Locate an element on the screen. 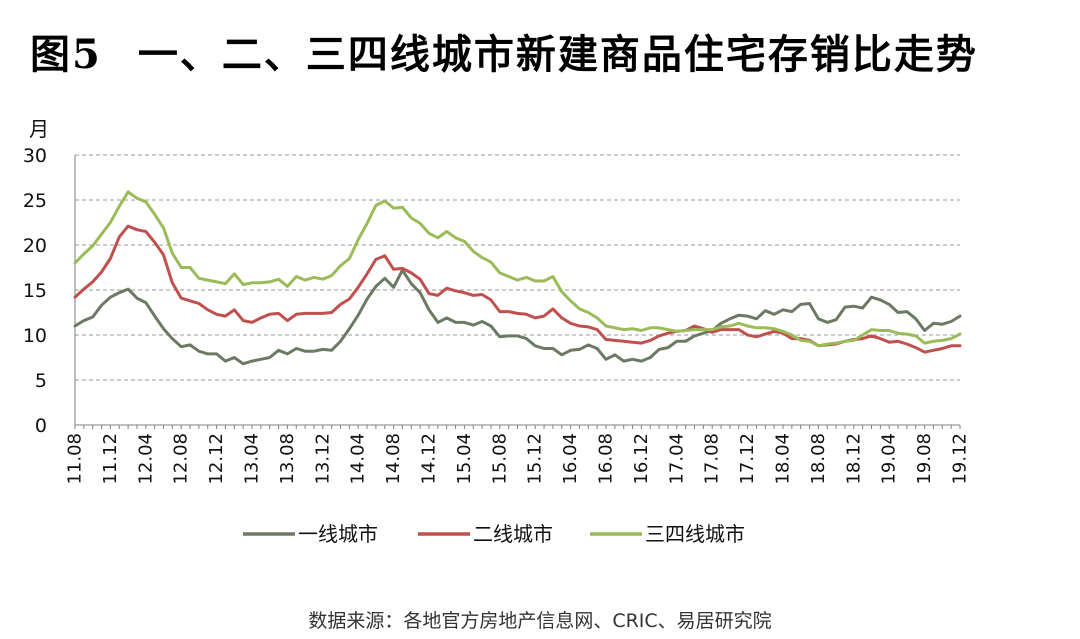  y-tick-label: 5 is located at coordinates (41, 381).